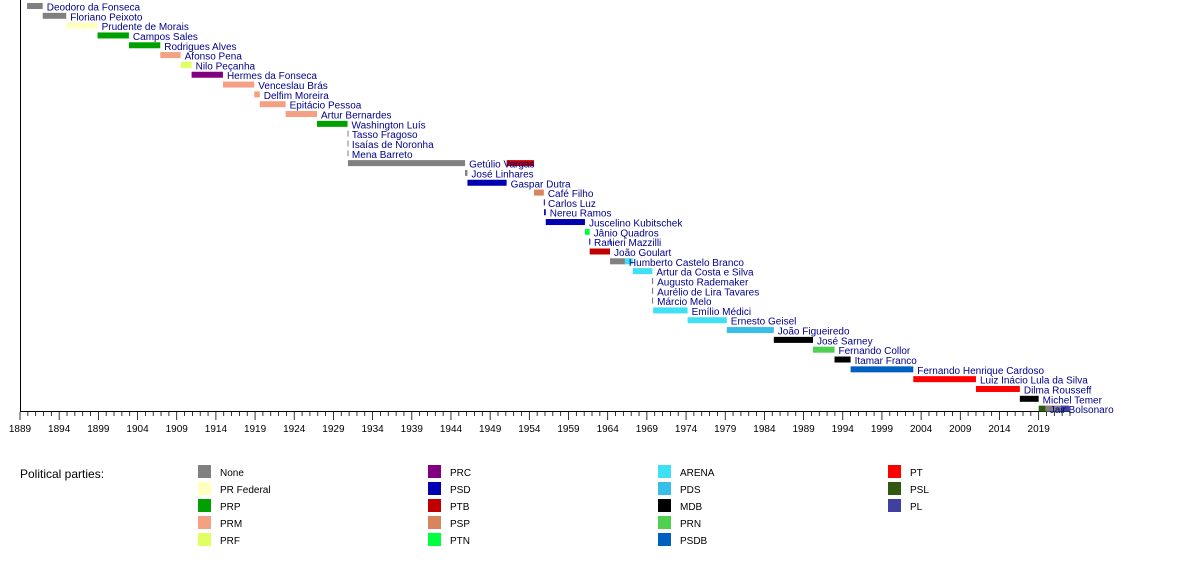  Describe the element at coordinates (98, 429) in the screenshot. I see `x-tick-label: 1899` at that location.